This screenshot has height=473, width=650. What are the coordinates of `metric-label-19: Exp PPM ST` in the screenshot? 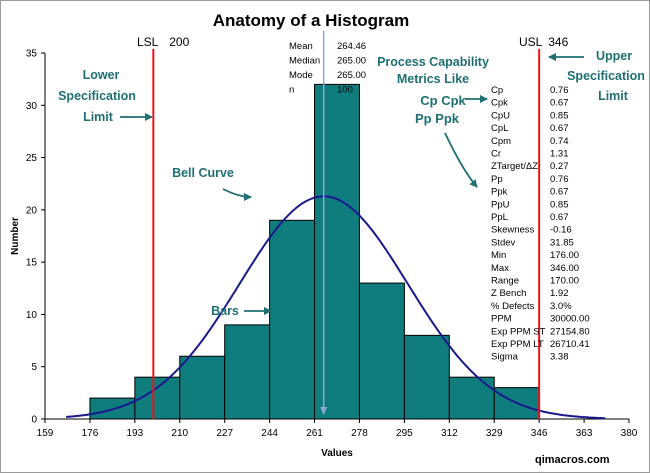 It's located at (518, 331).